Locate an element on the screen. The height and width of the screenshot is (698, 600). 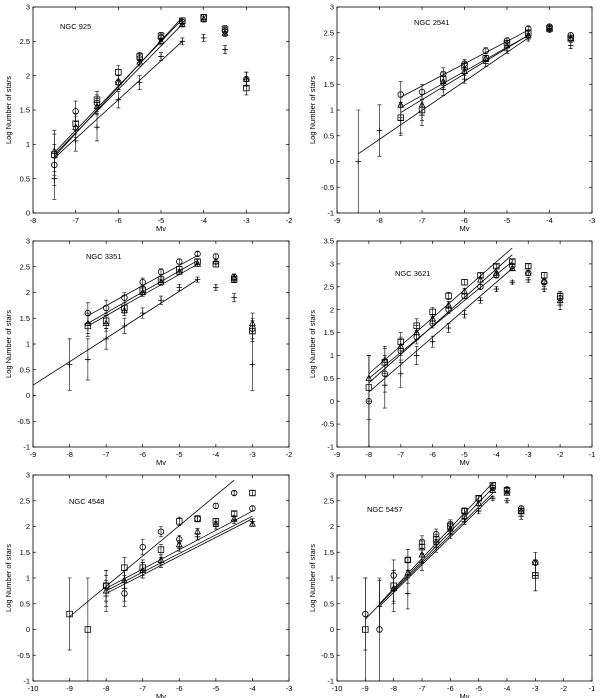
plot-area is located at coordinates (450, 581).